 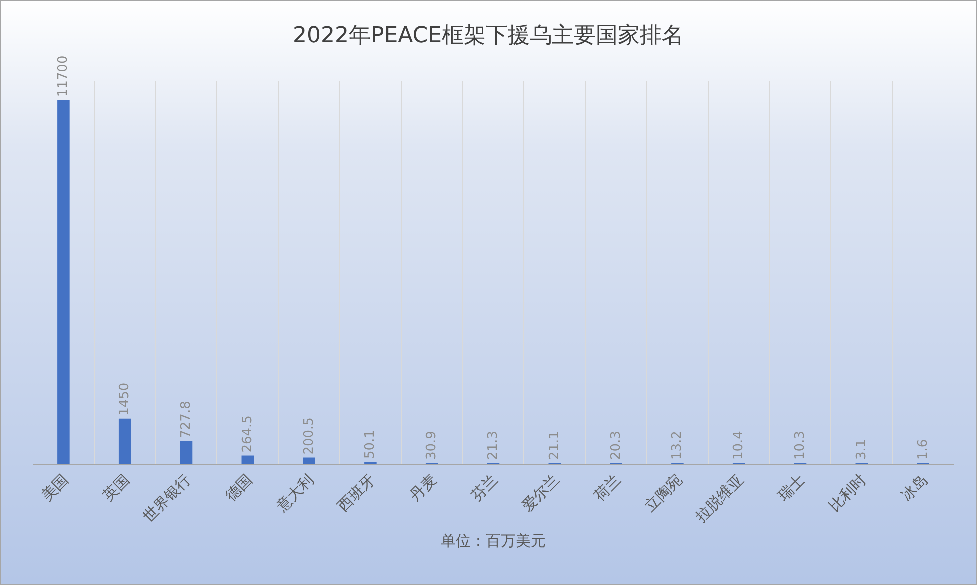 What do you see at coordinates (186, 419) in the screenshot?
I see `data-label: 727.8` at bounding box center [186, 419].